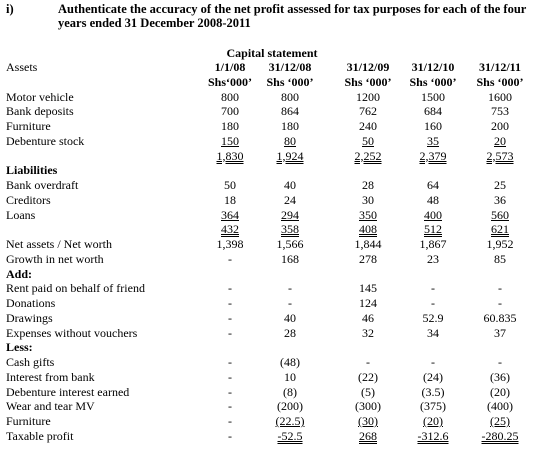 The width and height of the screenshot is (552, 456). What do you see at coordinates (276, 185) in the screenshot?
I see `table-row: Bank overdraft 50 40 28 64 25` at bounding box center [276, 185].